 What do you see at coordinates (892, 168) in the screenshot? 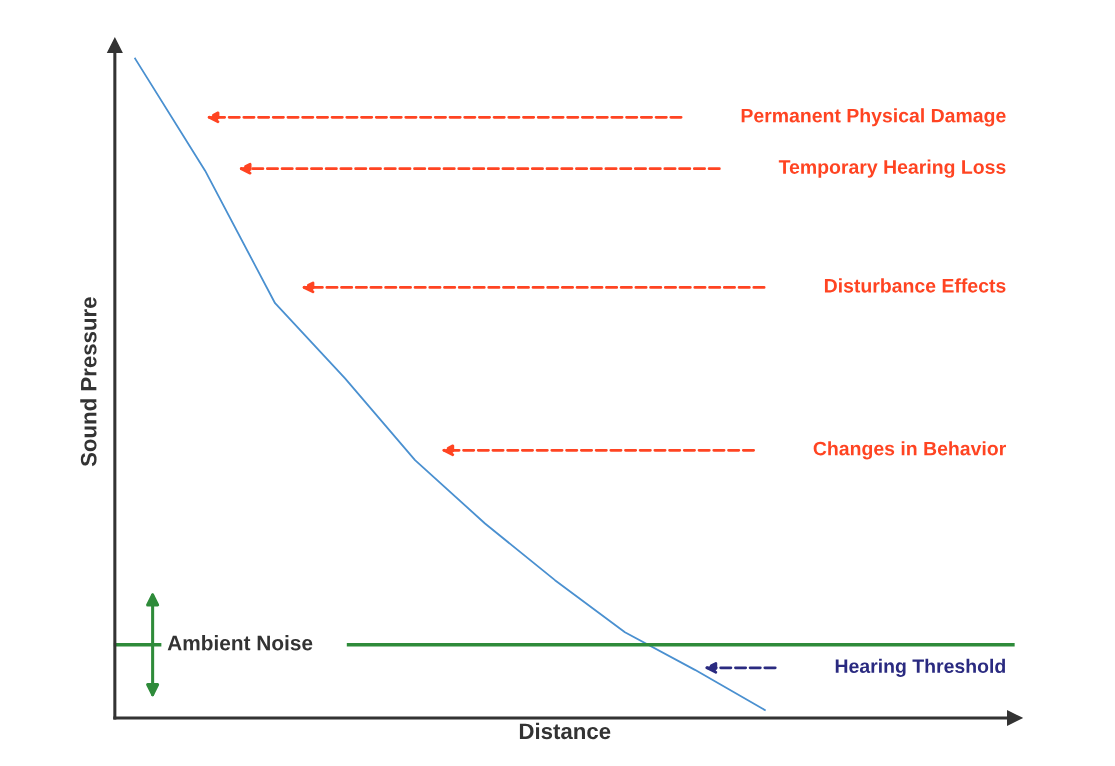
I see `annotation: Temporary Hearing Loss` at bounding box center [892, 168].